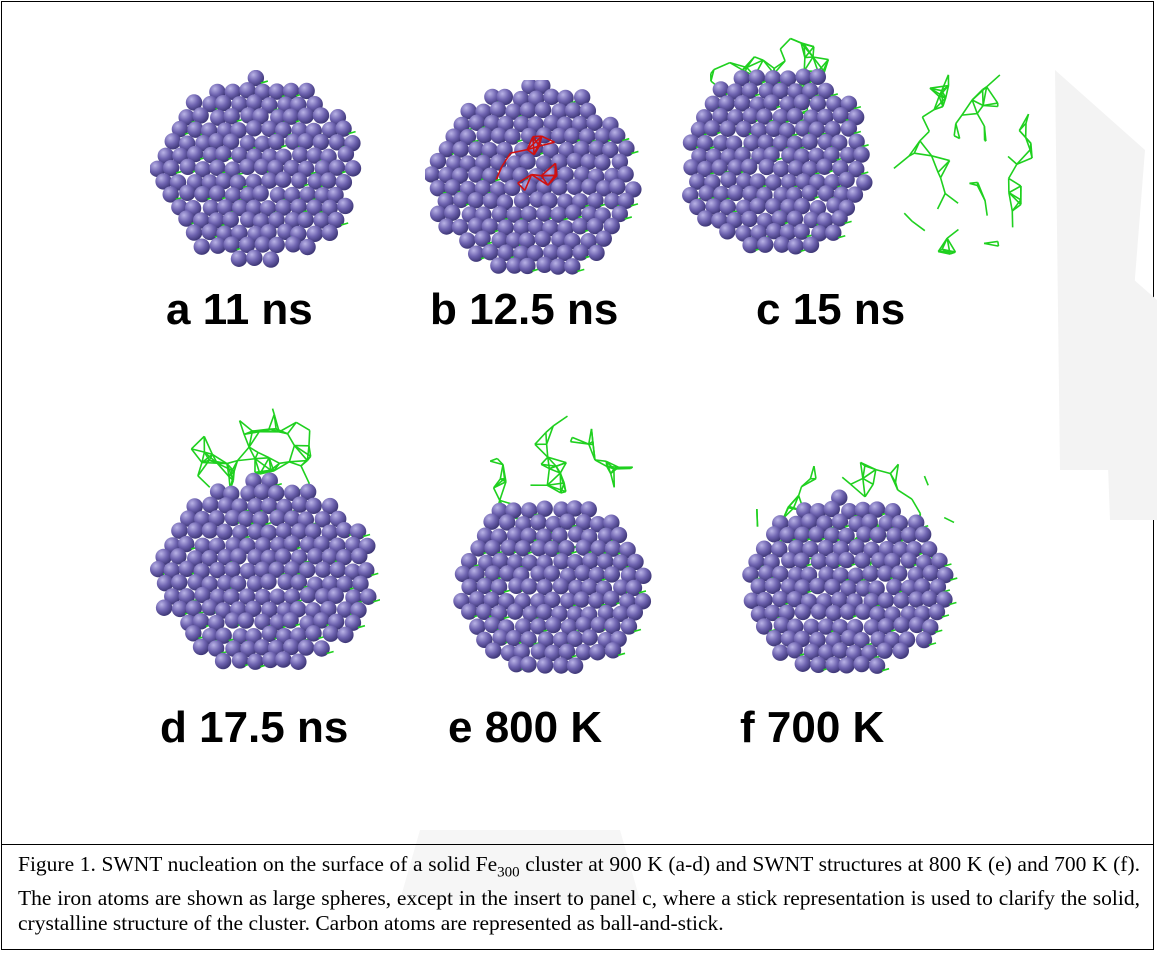  What do you see at coordinates (254, 727) in the screenshot?
I see `panel-label-d: d 17.5 ns` at bounding box center [254, 727].